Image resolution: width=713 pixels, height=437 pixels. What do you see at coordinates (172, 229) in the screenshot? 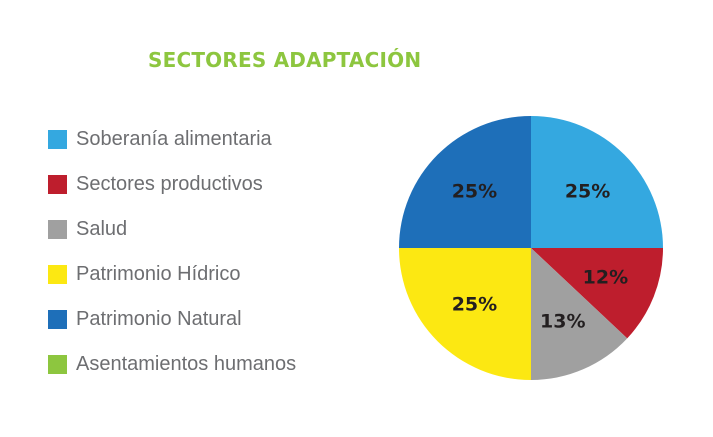
I see `legend-item: Salud` at bounding box center [172, 229].